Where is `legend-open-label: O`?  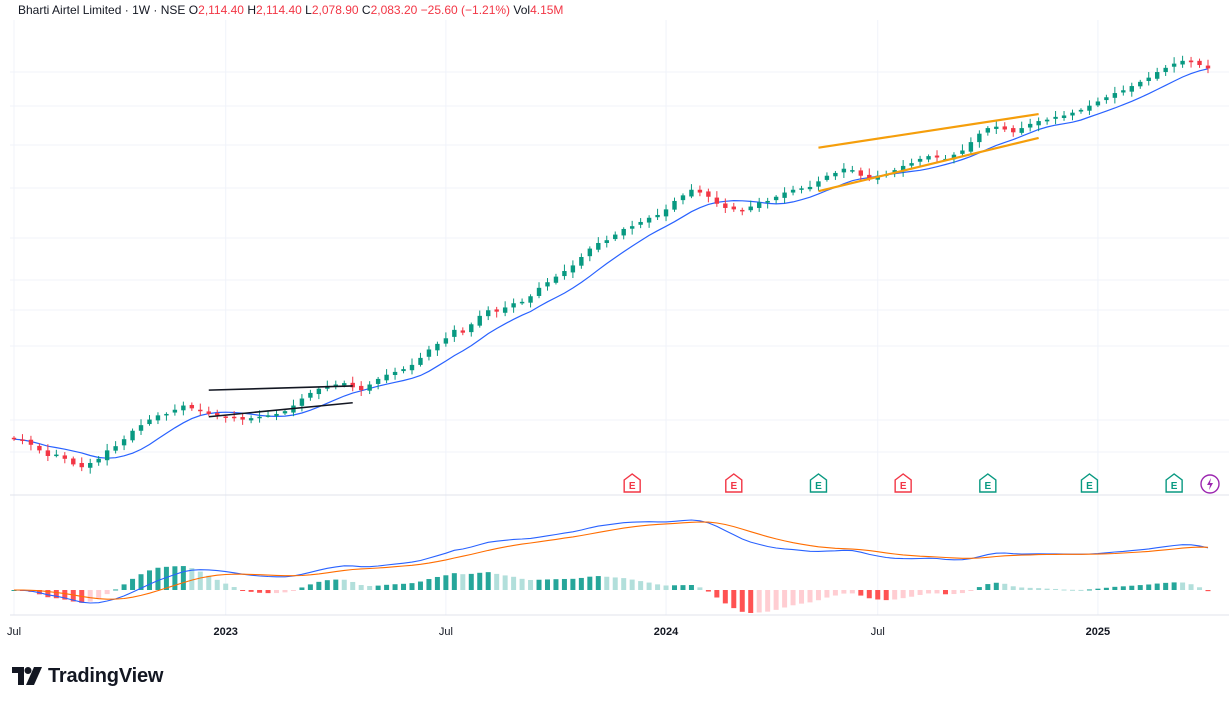
legend-open-label: O is located at coordinates (193, 10).